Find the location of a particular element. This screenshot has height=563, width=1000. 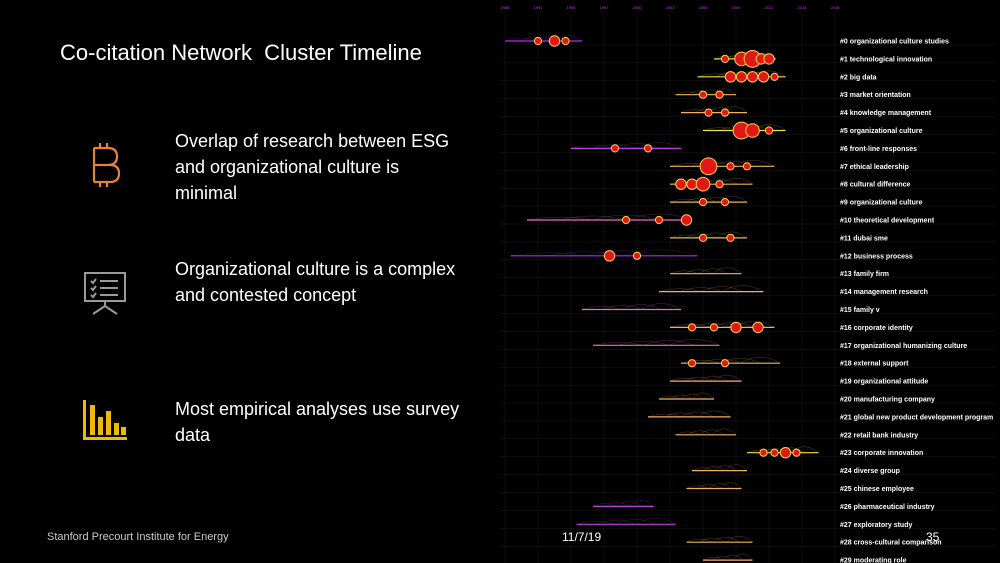

bitcoin-icon is located at coordinates (106, 165).